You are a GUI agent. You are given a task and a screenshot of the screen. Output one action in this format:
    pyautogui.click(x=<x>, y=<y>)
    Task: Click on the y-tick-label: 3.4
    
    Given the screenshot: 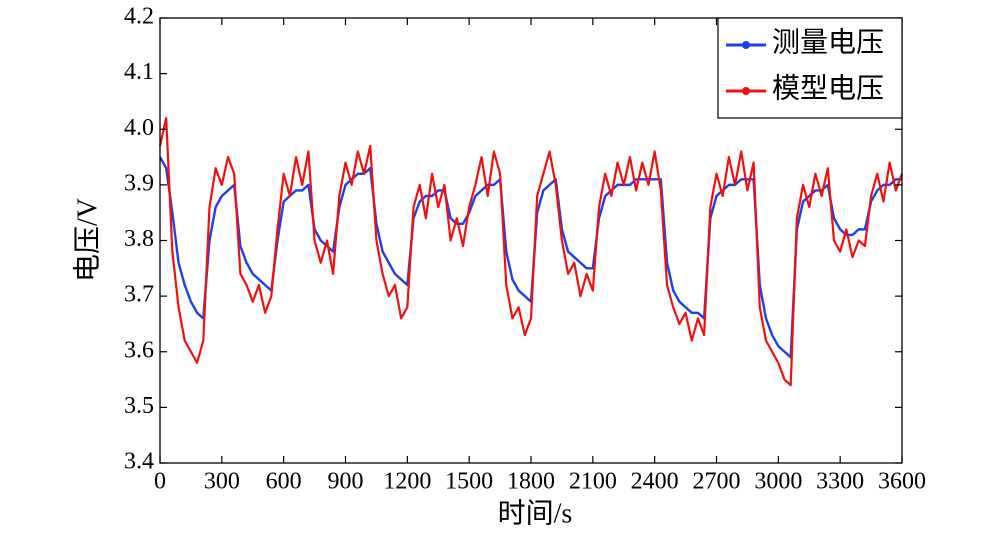 What is the action you would take?
    pyautogui.click(x=139, y=462)
    